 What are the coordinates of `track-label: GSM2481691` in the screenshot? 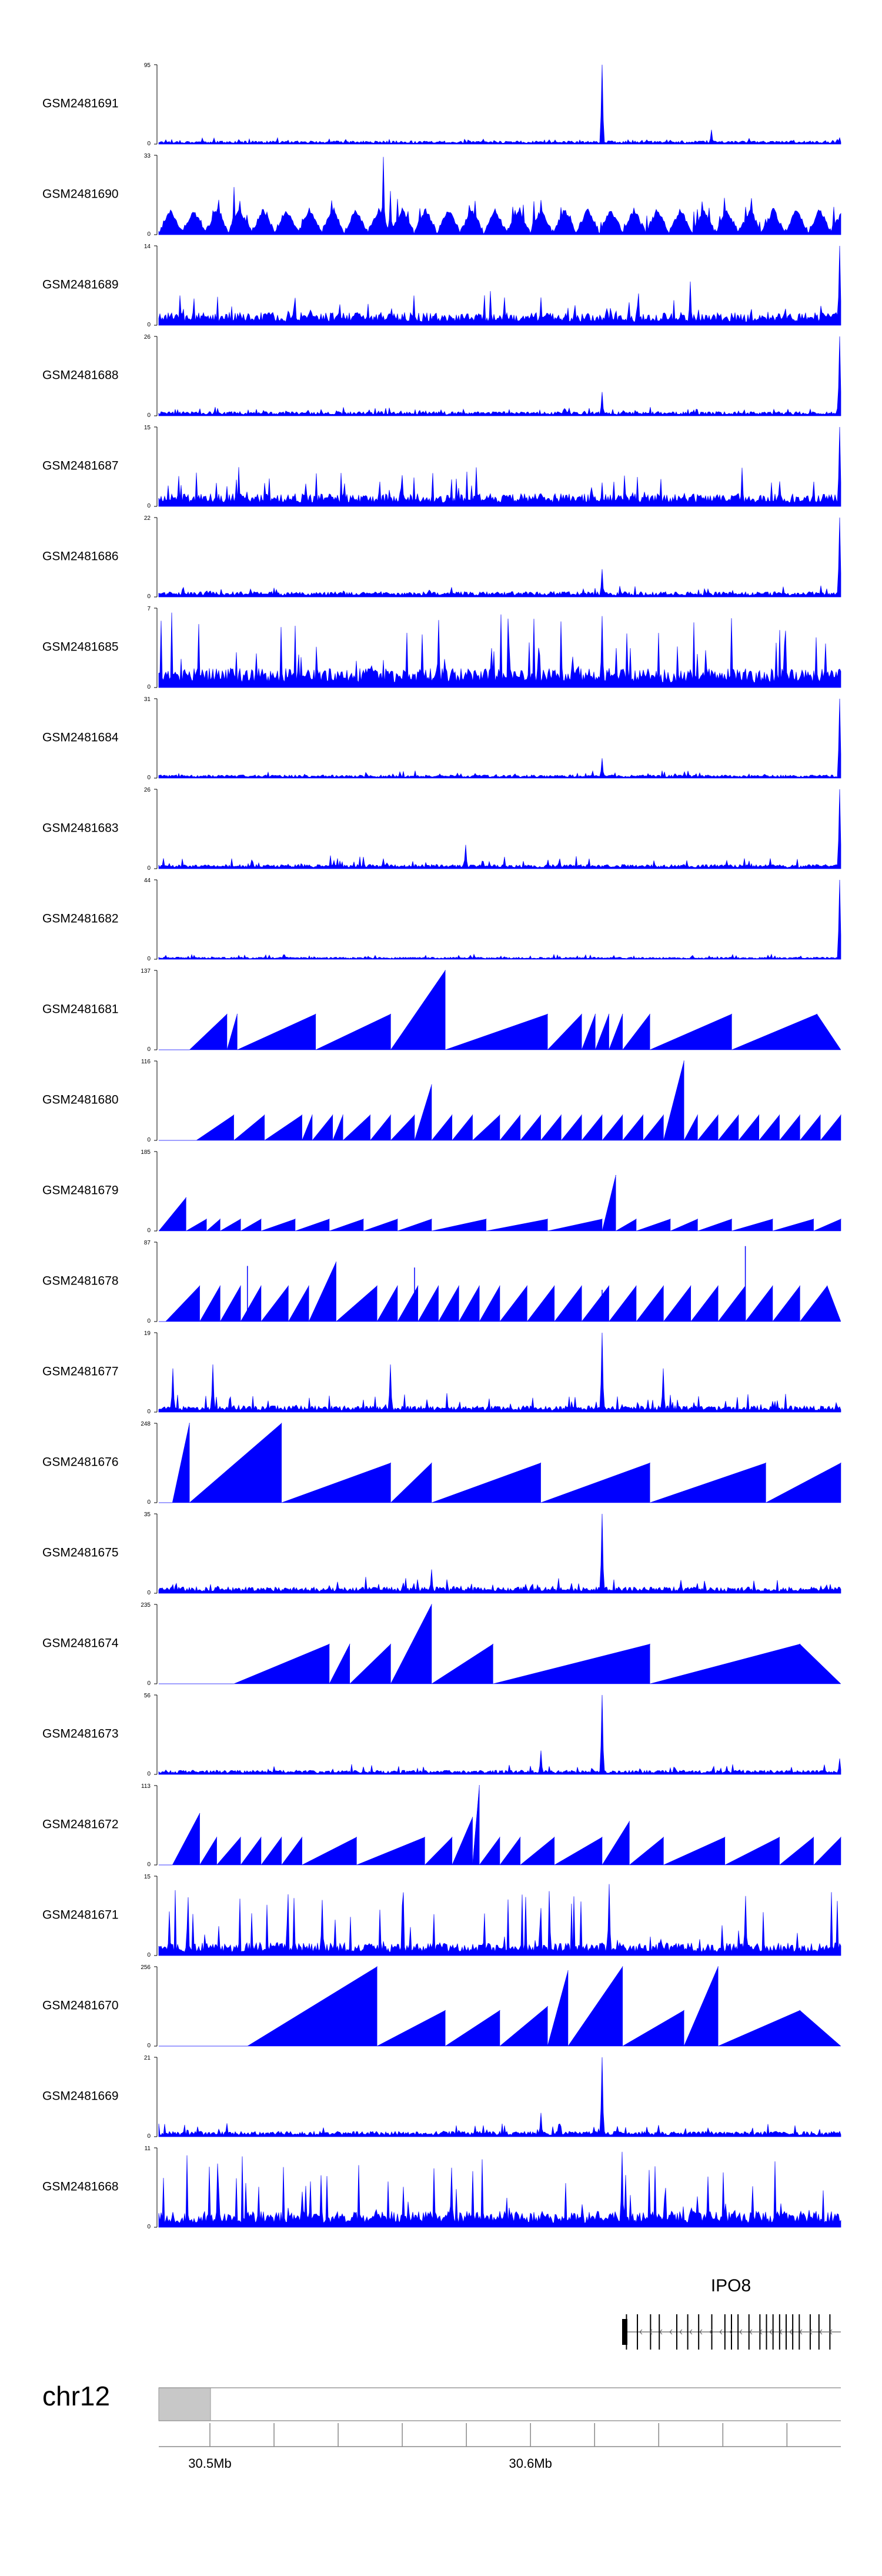 It's located at (80, 104).